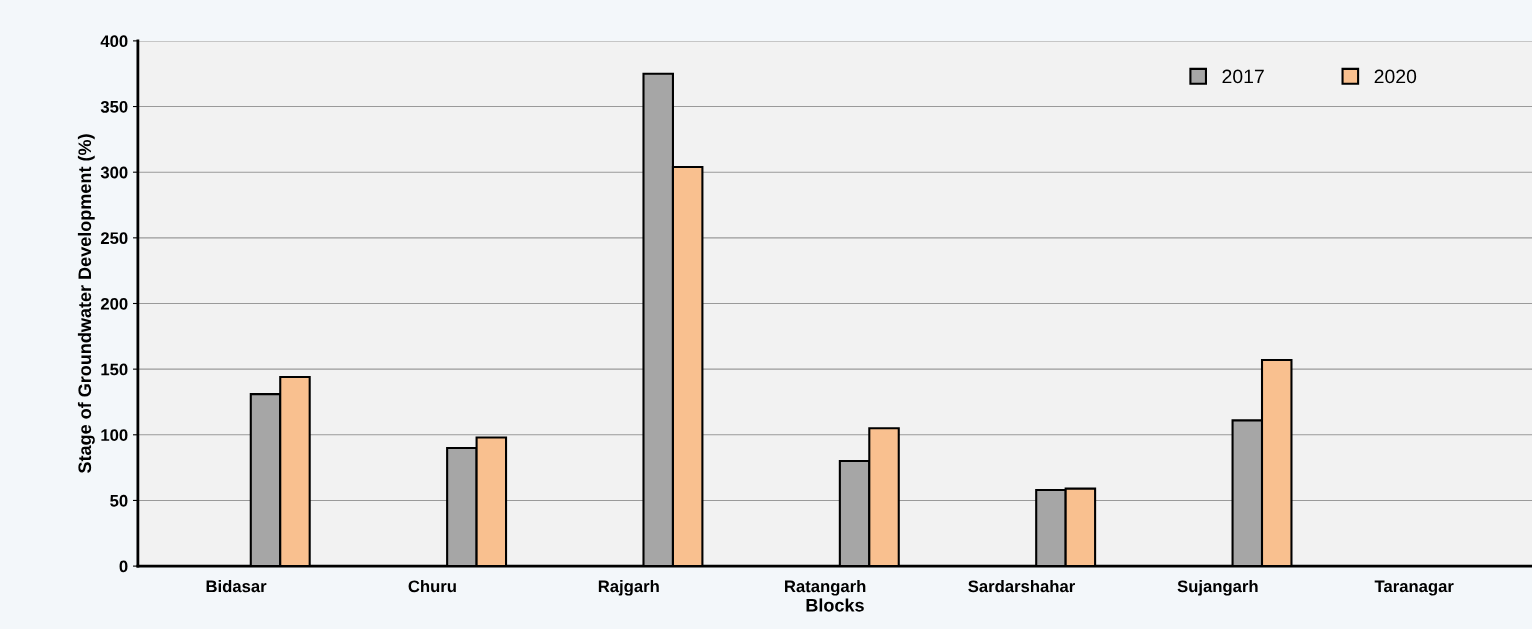 This screenshot has width=1532, height=629. What do you see at coordinates (114, 238) in the screenshot?
I see `y-tick-label: 250` at bounding box center [114, 238].